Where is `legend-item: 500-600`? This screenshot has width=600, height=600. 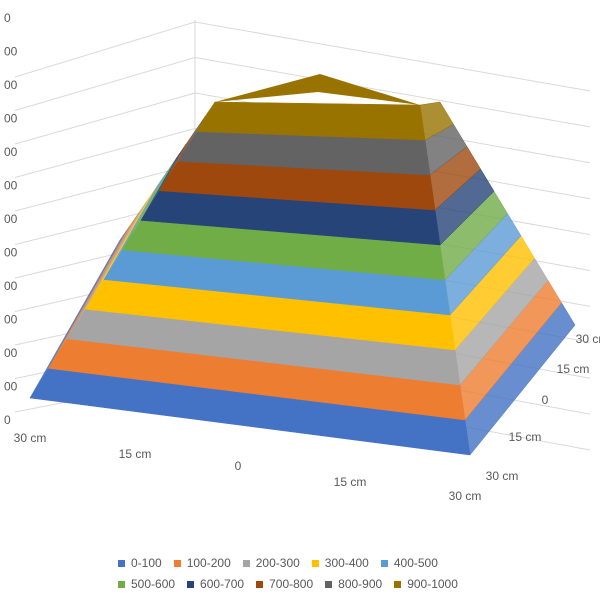 legend-item: 500-600 is located at coordinates (146, 584).